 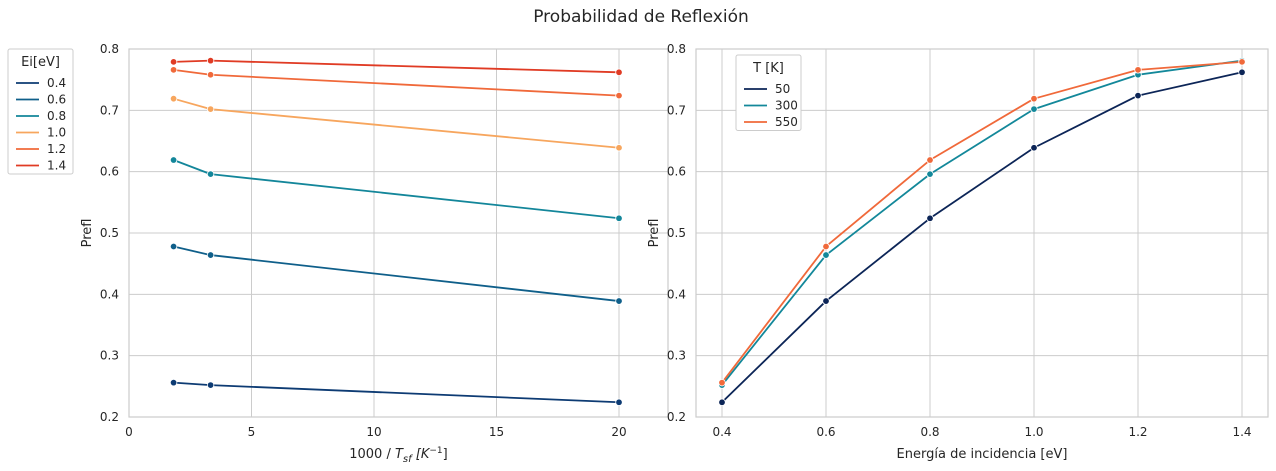 What do you see at coordinates (421, 454) in the screenshot?
I see `x-axis-label-part: [K` at bounding box center [421, 454].